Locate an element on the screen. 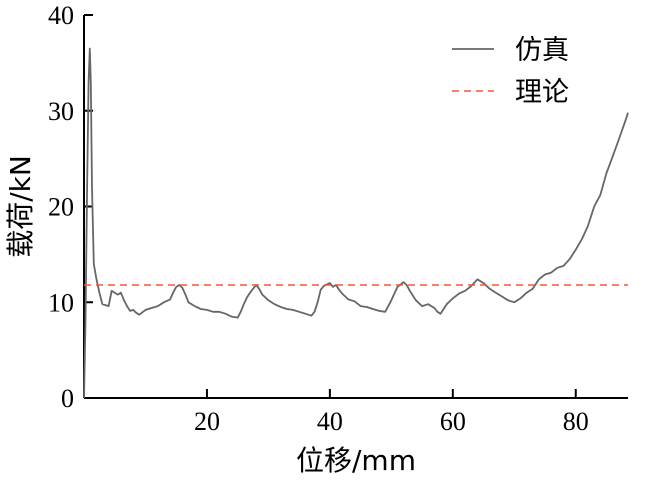 The height and width of the screenshot is (484, 650). x-axis-title: 位移/mm is located at coordinates (356, 460).